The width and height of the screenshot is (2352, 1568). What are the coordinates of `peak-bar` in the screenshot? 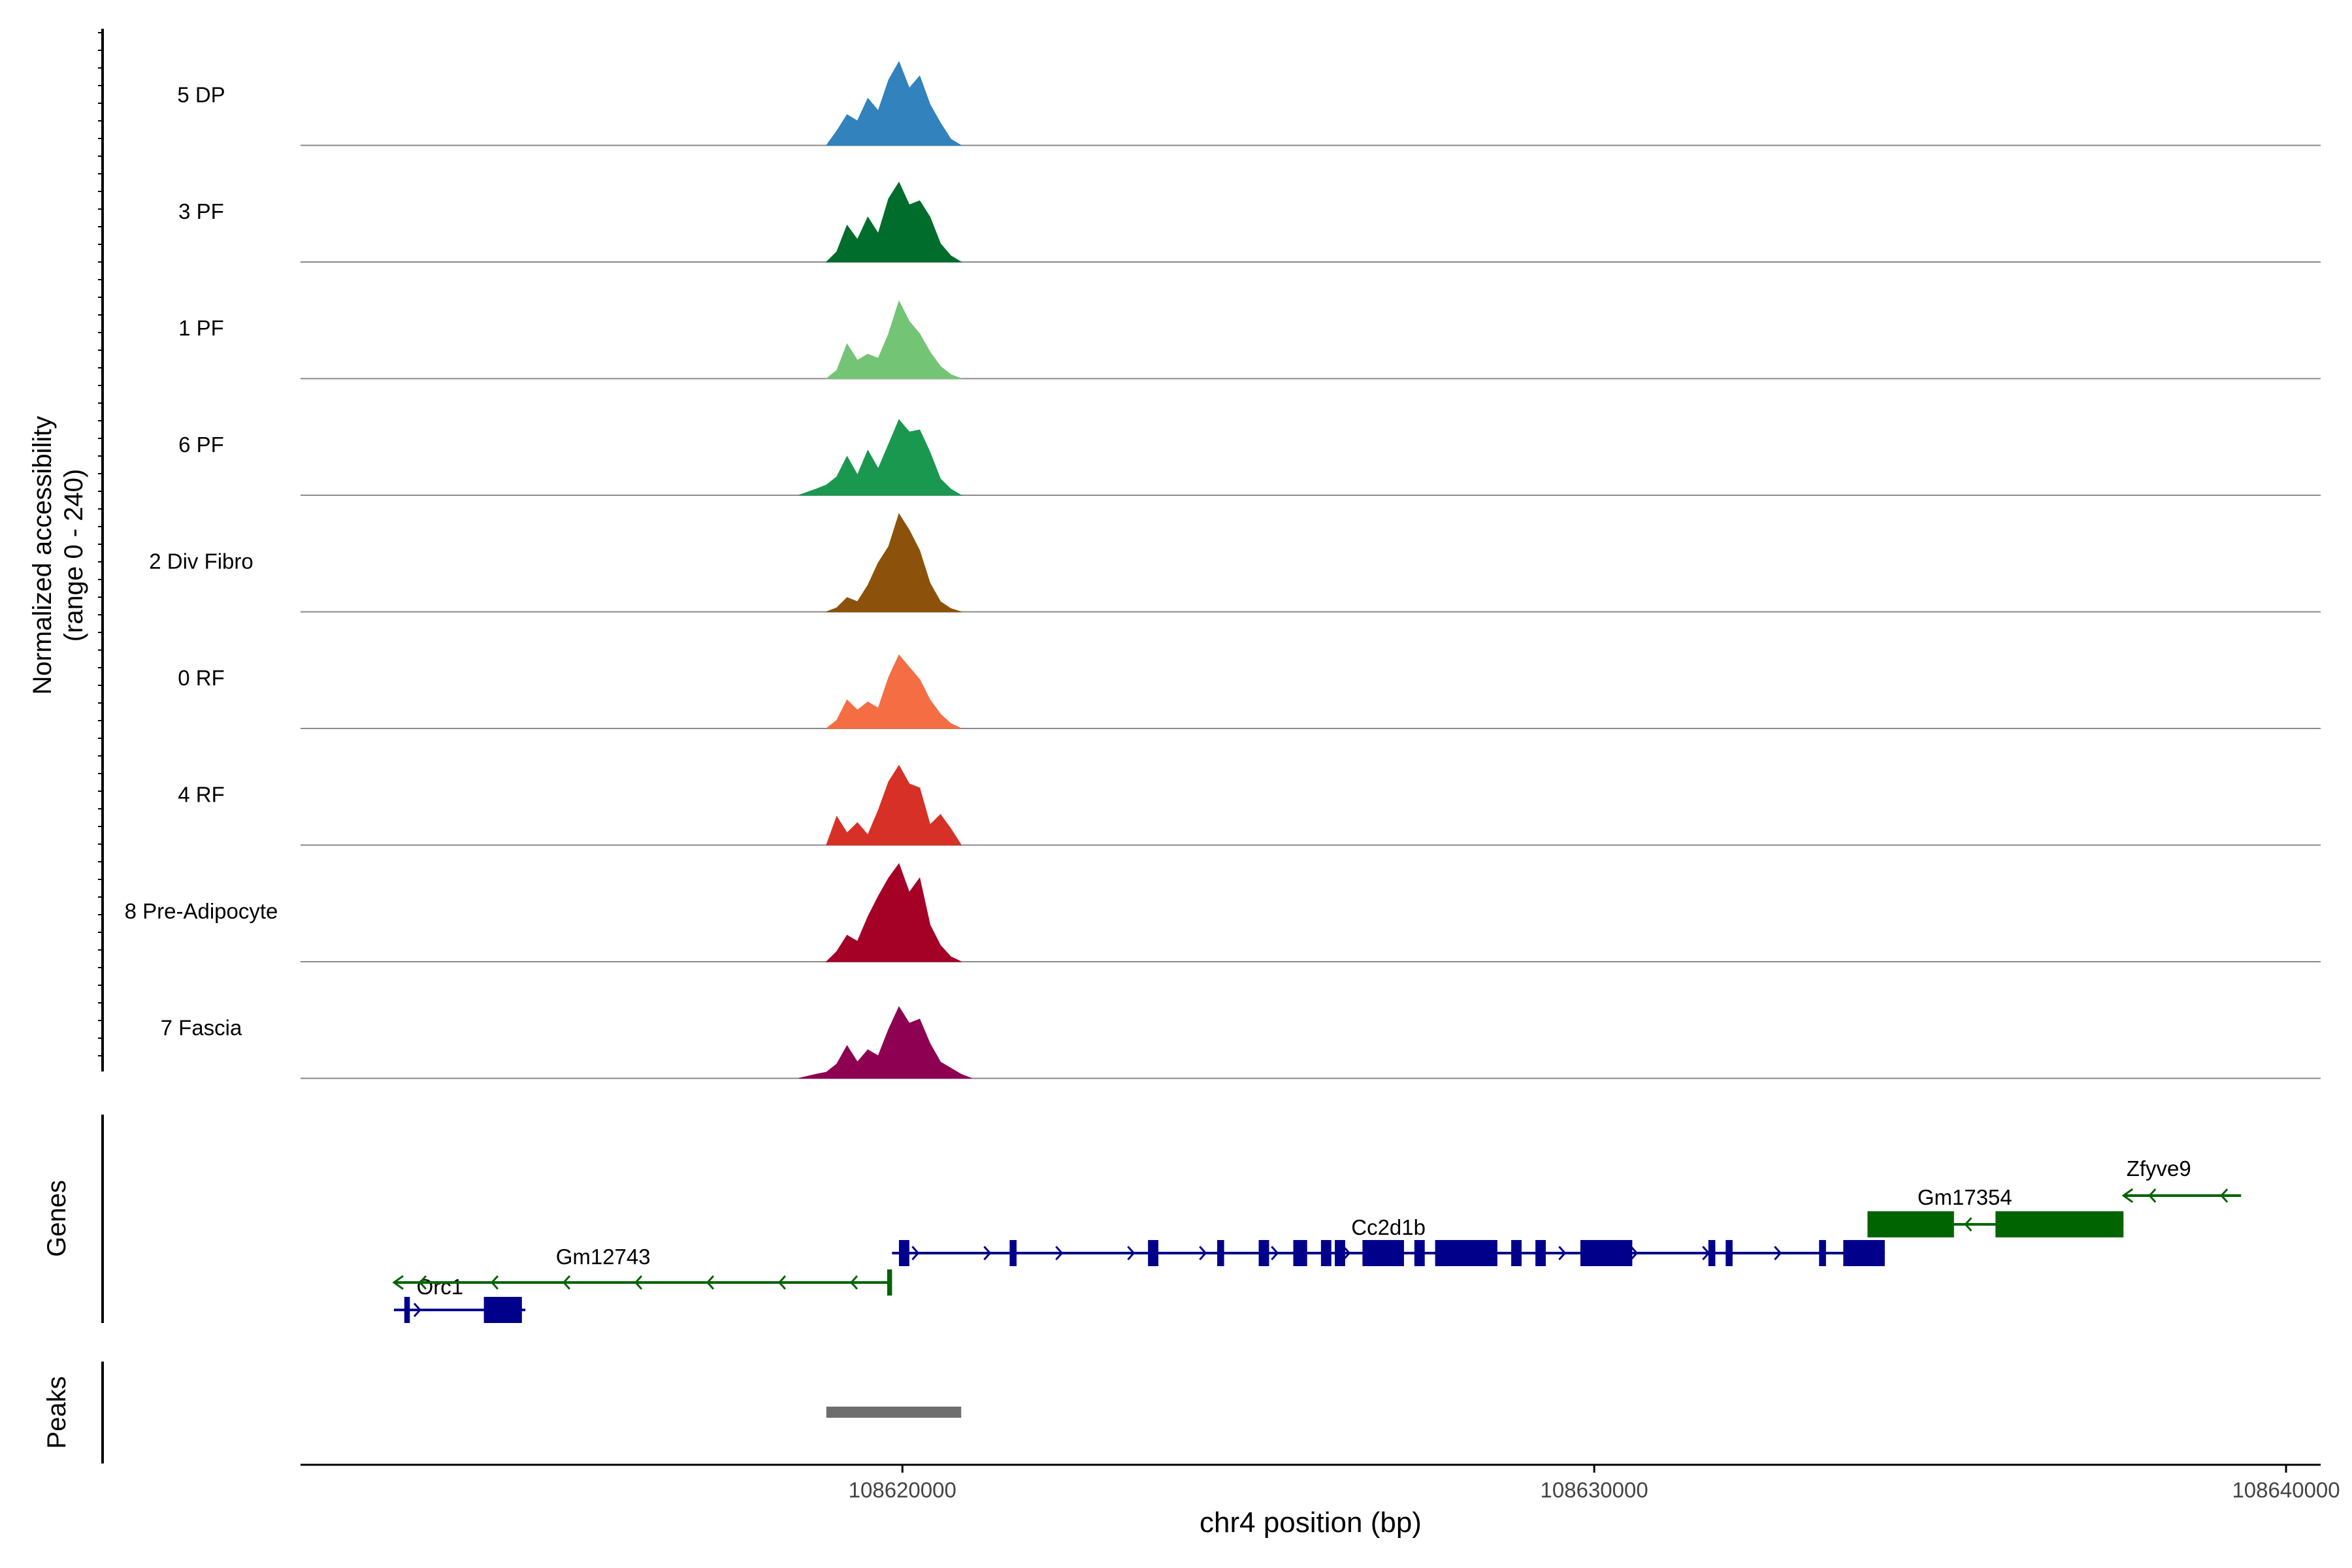 It's located at (894, 1412).